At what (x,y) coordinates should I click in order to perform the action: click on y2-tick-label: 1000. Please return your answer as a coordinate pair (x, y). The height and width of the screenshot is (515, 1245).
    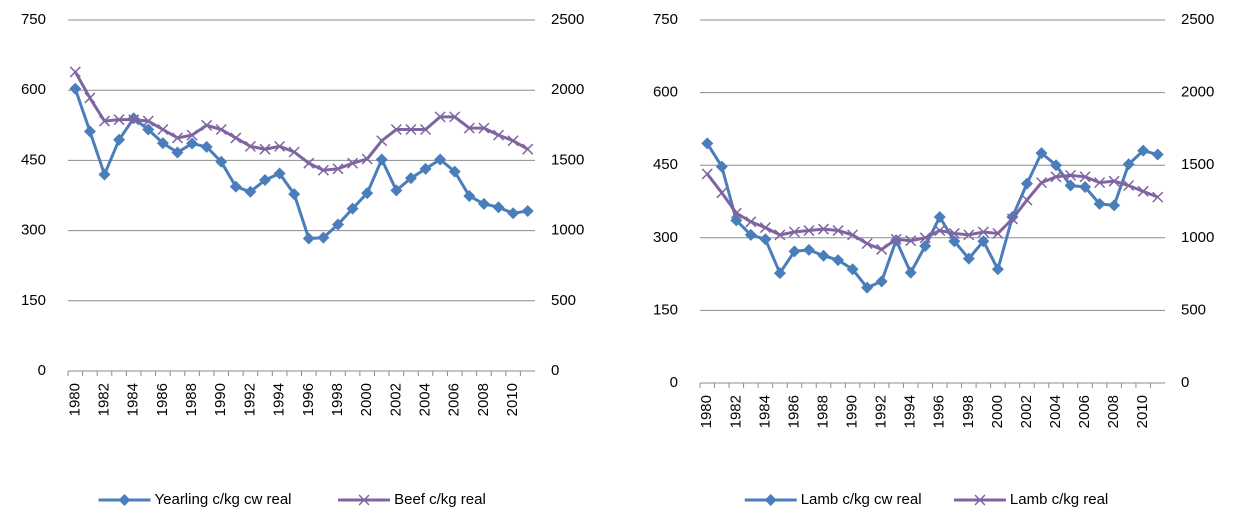
    Looking at the image, I should click on (567, 230).